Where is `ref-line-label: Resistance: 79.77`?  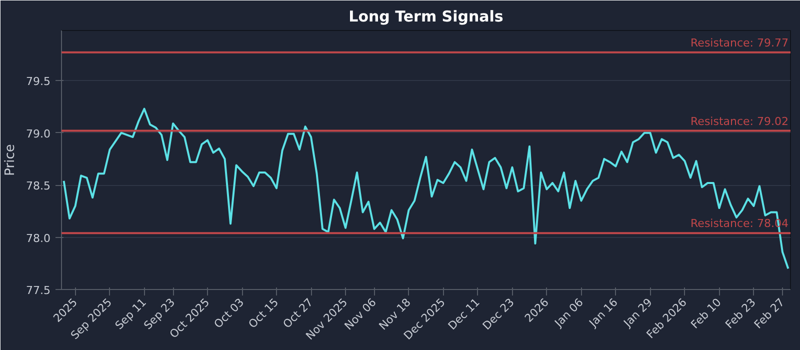
ref-line-label: Resistance: 79.77 is located at coordinates (739, 43).